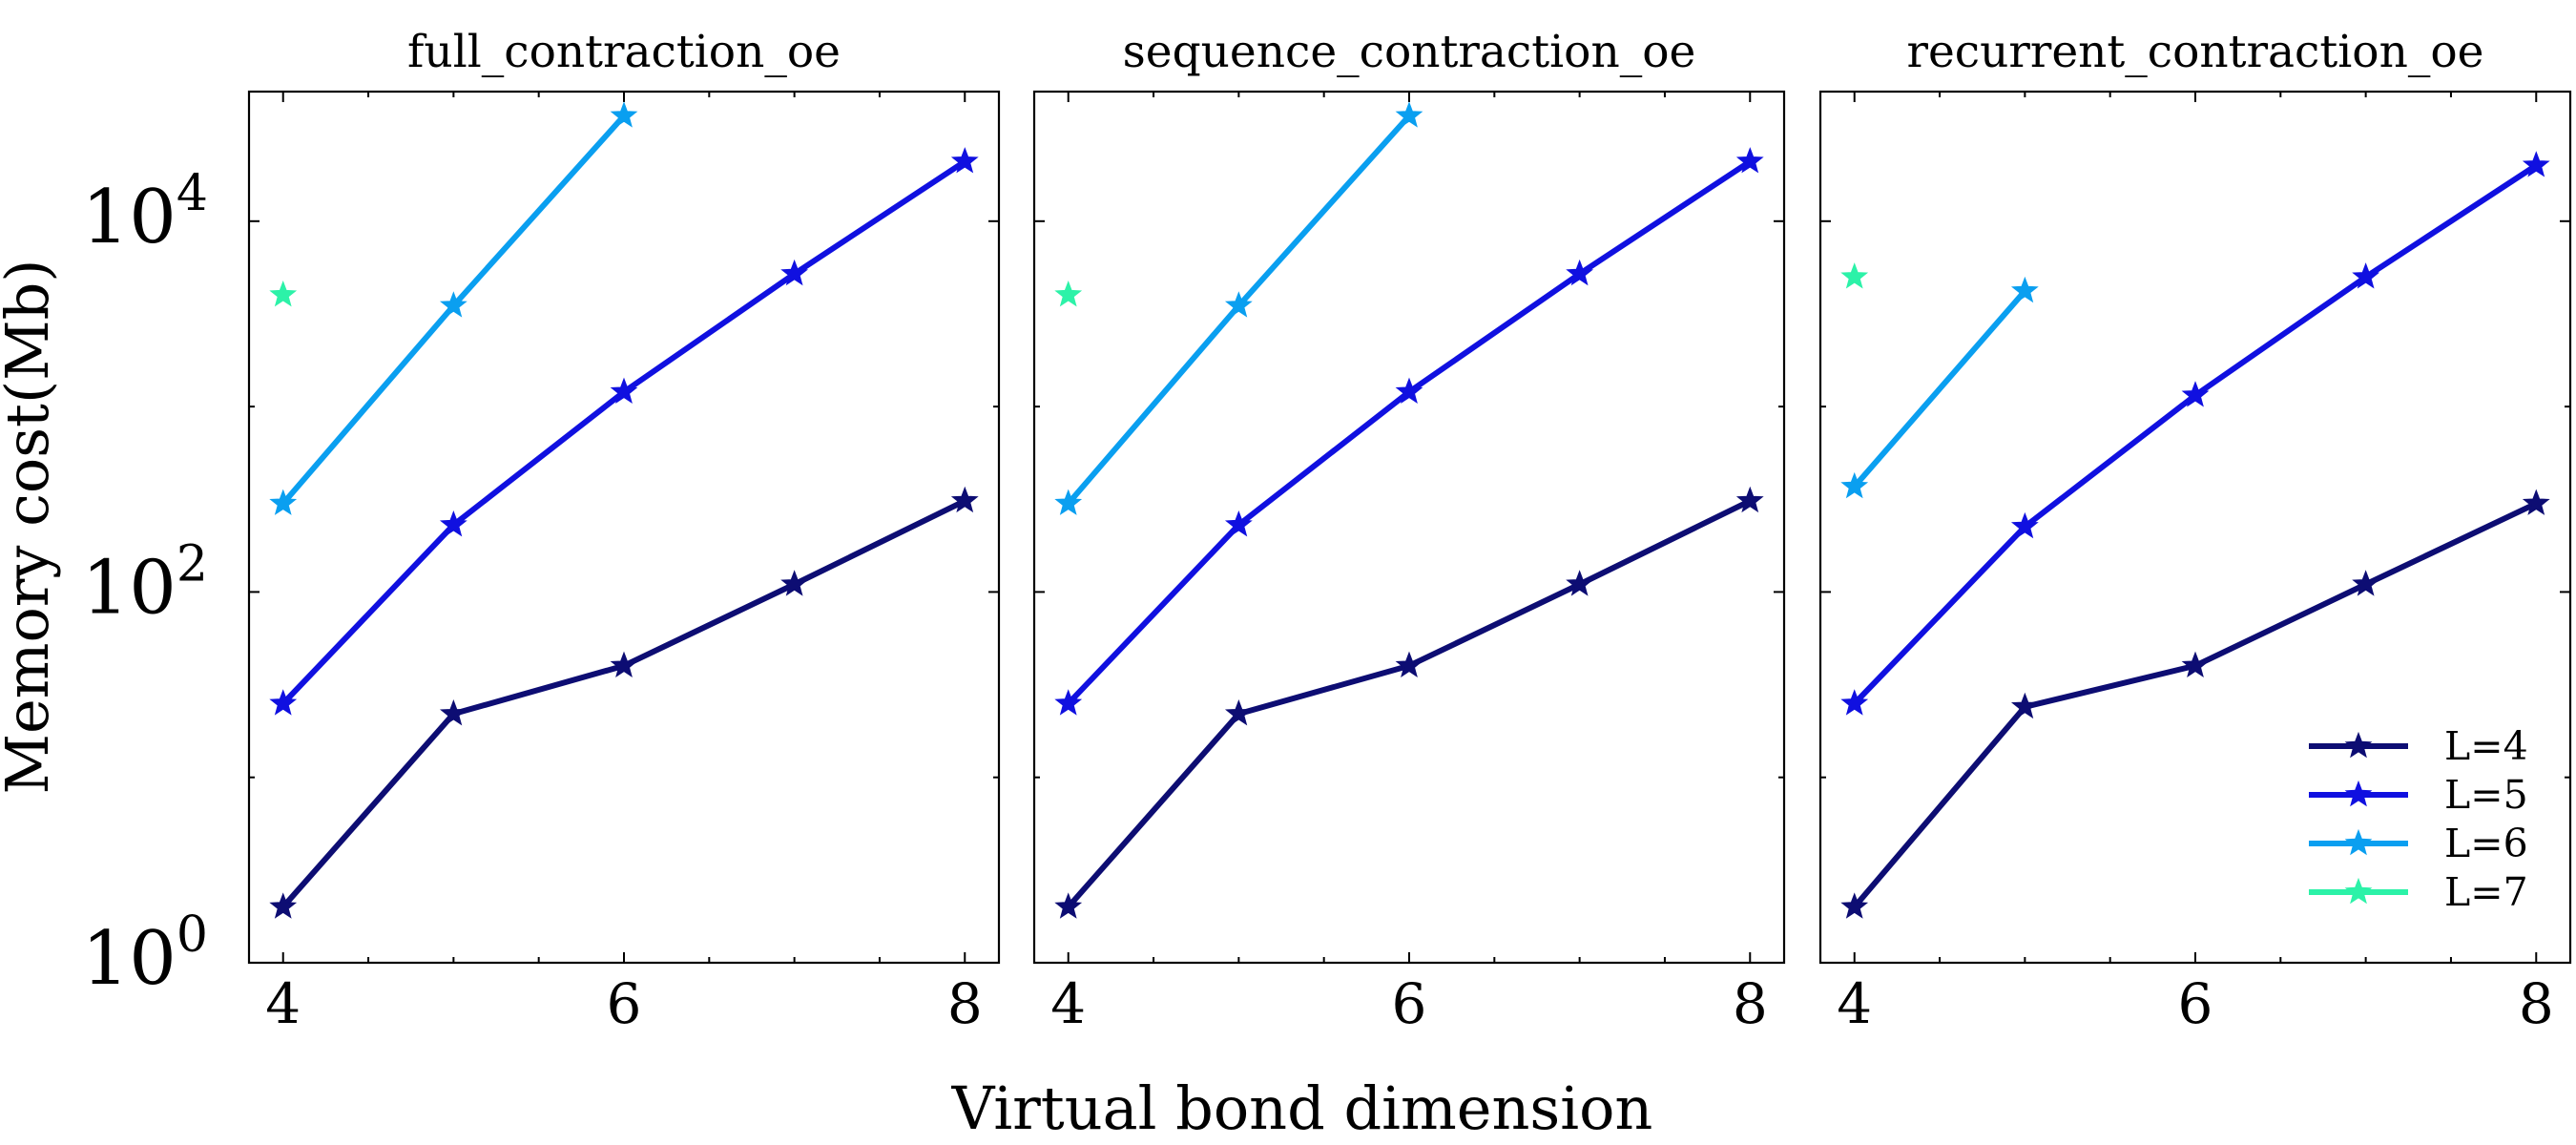 The image size is (2576, 1145). What do you see at coordinates (1409, 52) in the screenshot?
I see `panel-title: sequence_contraction_oe` at bounding box center [1409, 52].